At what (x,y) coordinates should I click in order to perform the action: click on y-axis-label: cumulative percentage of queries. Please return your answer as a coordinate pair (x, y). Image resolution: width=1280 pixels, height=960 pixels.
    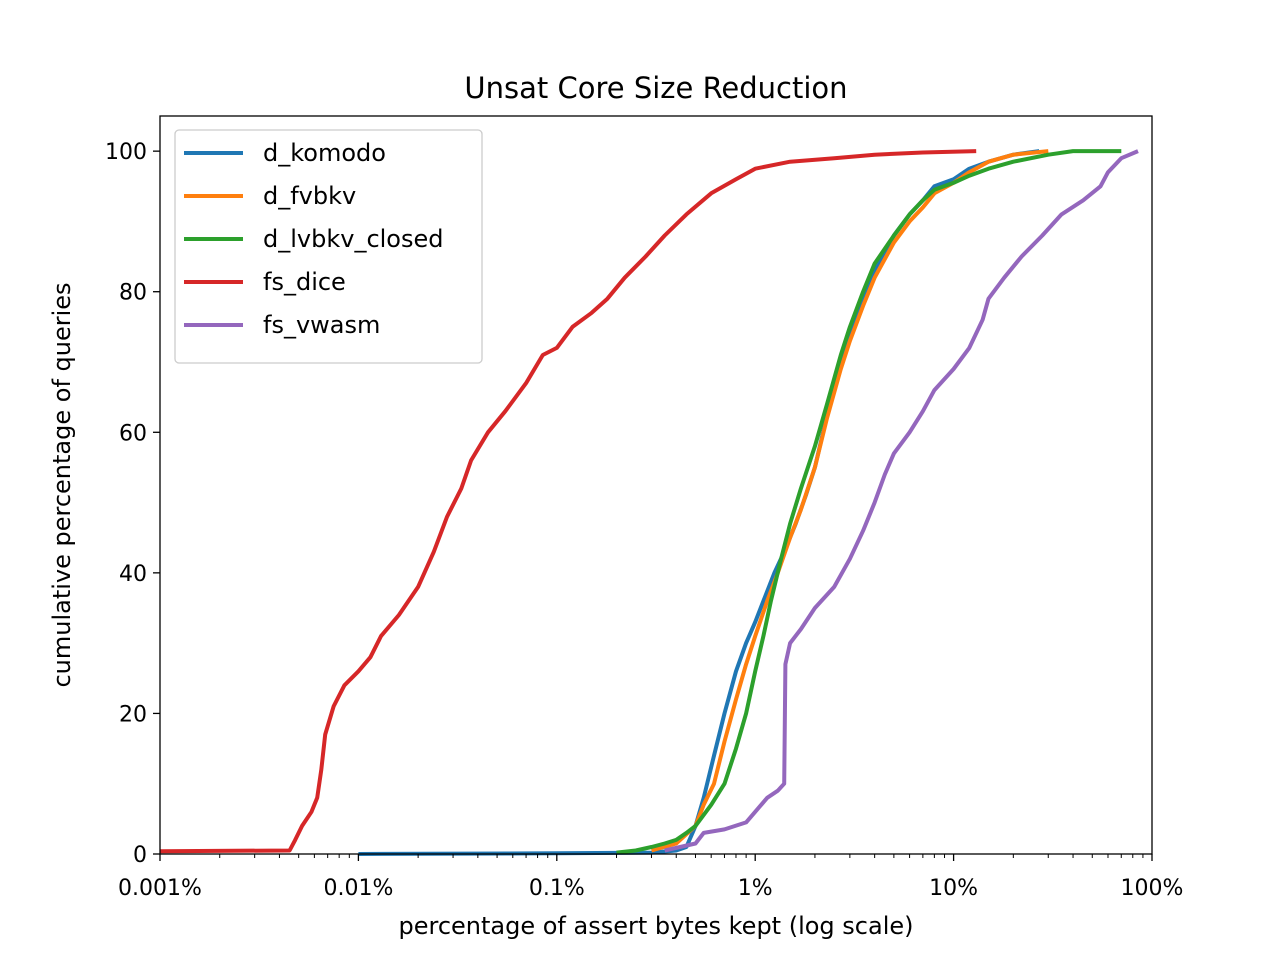
    Looking at the image, I should click on (62, 484).